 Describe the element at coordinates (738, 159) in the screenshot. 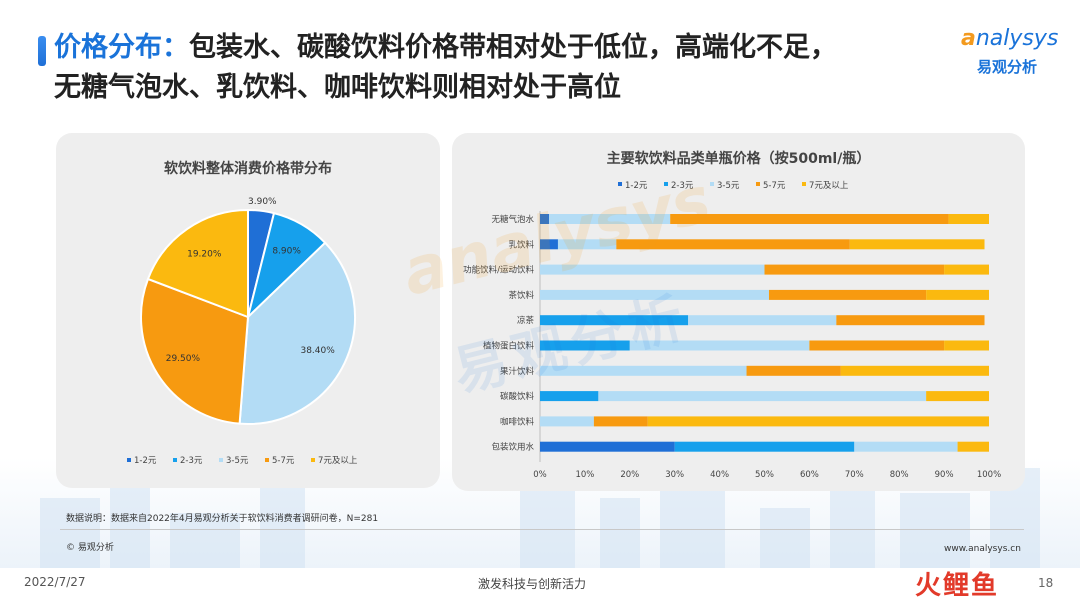

I see `bar-chart-title: 主要软饮料品类单瓶价格（按500ml/瓶）` at that location.